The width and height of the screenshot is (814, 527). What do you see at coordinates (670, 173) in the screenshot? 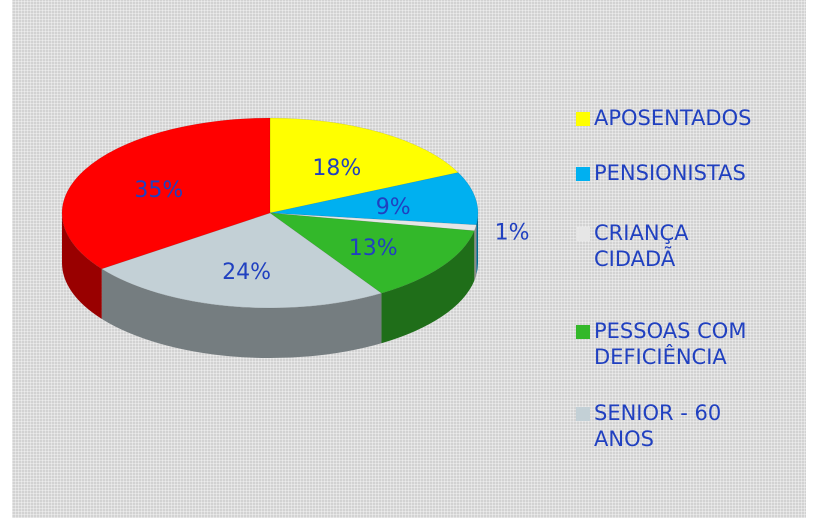
I see `legend-label: PENSIONISTAS` at bounding box center [670, 173].